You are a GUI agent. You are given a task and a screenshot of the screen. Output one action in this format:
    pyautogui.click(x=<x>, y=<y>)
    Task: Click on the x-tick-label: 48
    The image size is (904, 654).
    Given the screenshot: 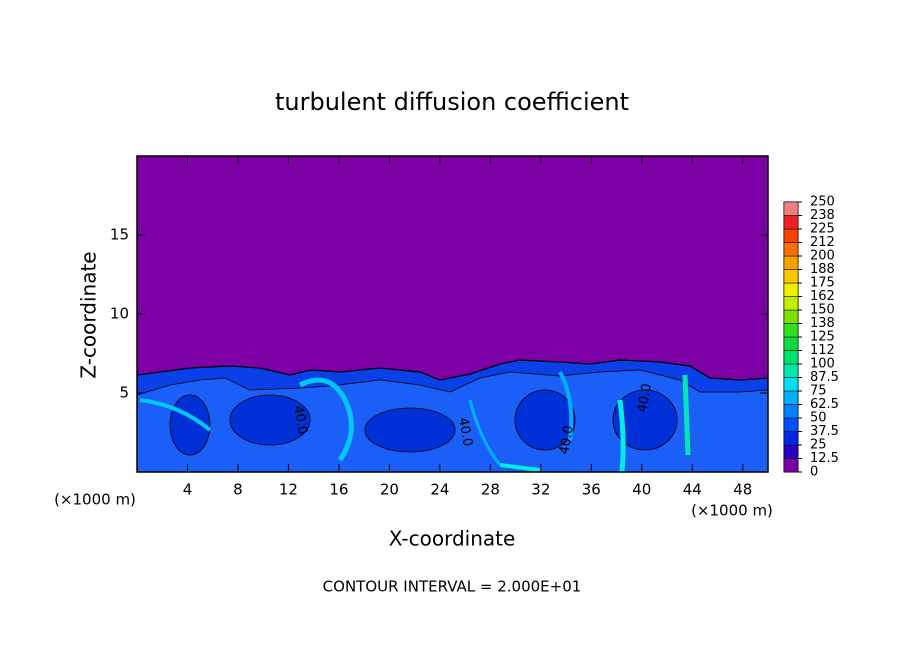 What is the action you would take?
    pyautogui.click(x=742, y=490)
    